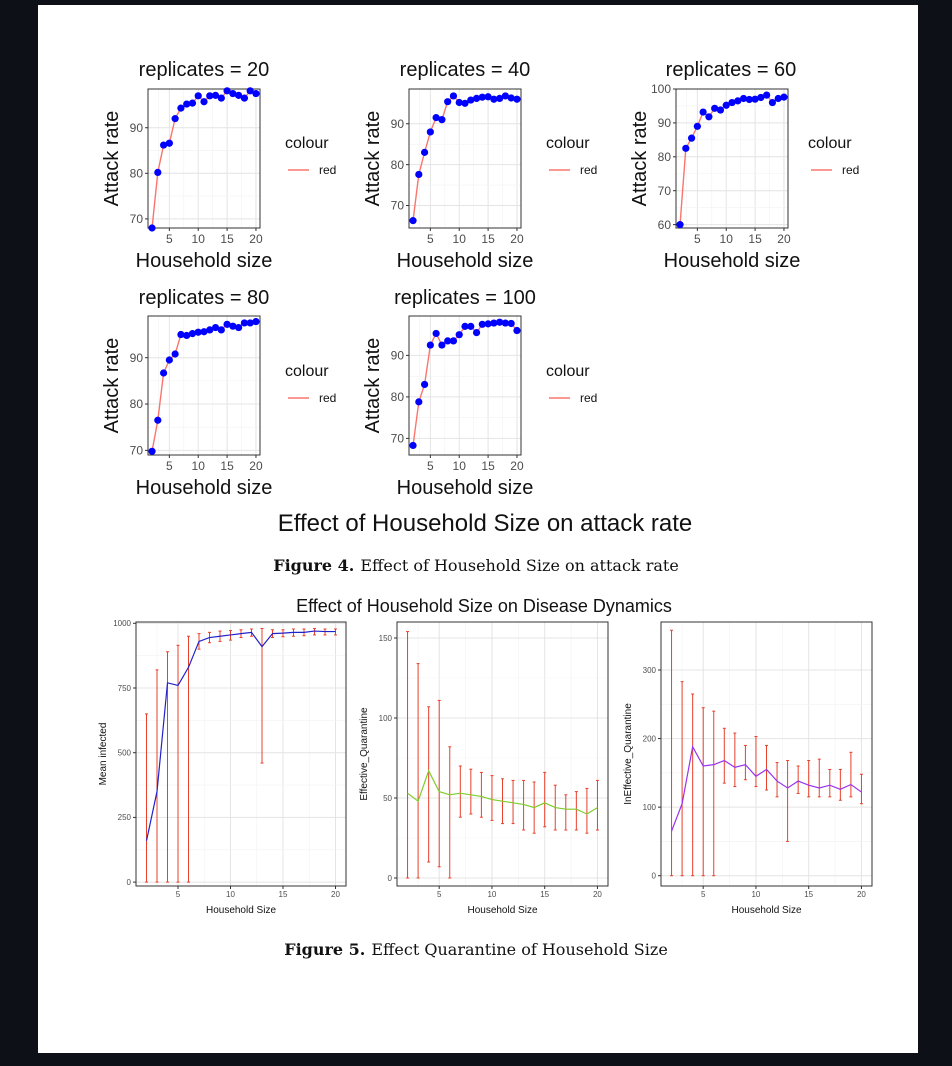 This screenshot has width=952, height=1066. Describe the element at coordinates (112, 386) in the screenshot. I see `panel-4-y-axis-label: Attack rate` at that location.